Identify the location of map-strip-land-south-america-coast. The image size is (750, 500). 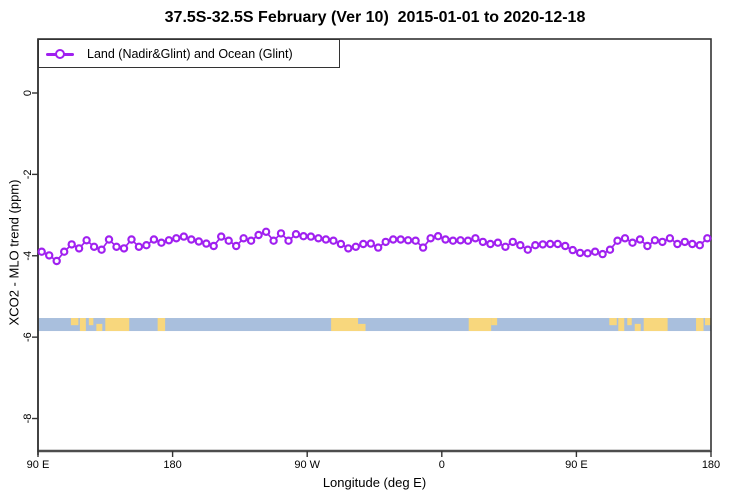
(362, 327).